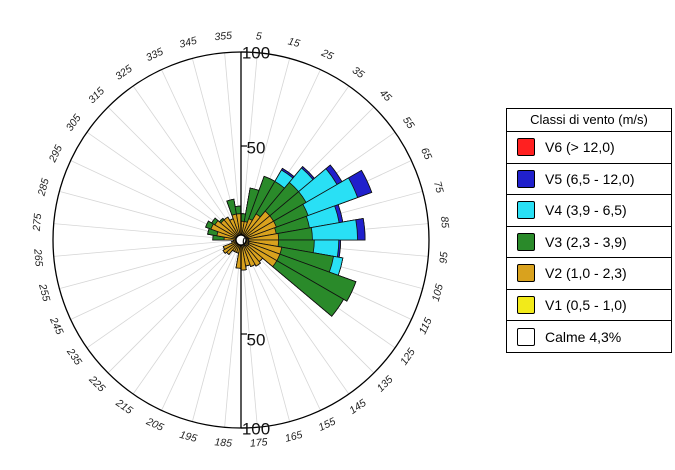 The image size is (675, 470). Describe the element at coordinates (357, 407) in the screenshot. I see `direction-label: 145` at that location.